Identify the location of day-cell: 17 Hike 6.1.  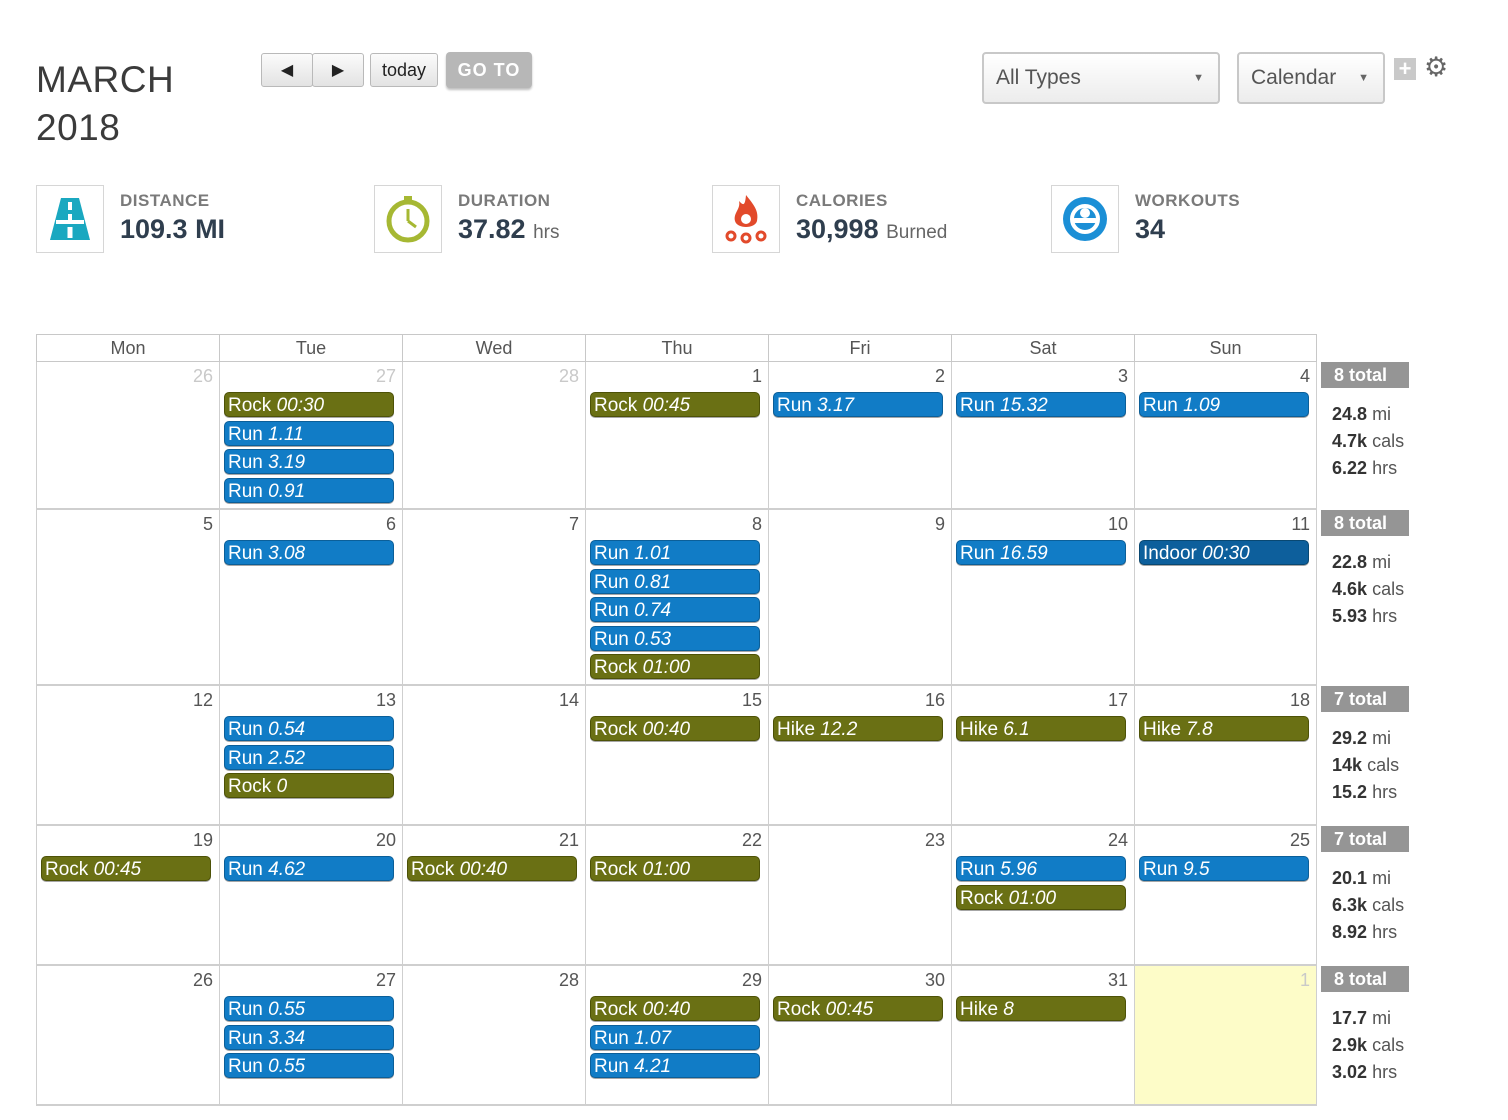
(1042, 756).